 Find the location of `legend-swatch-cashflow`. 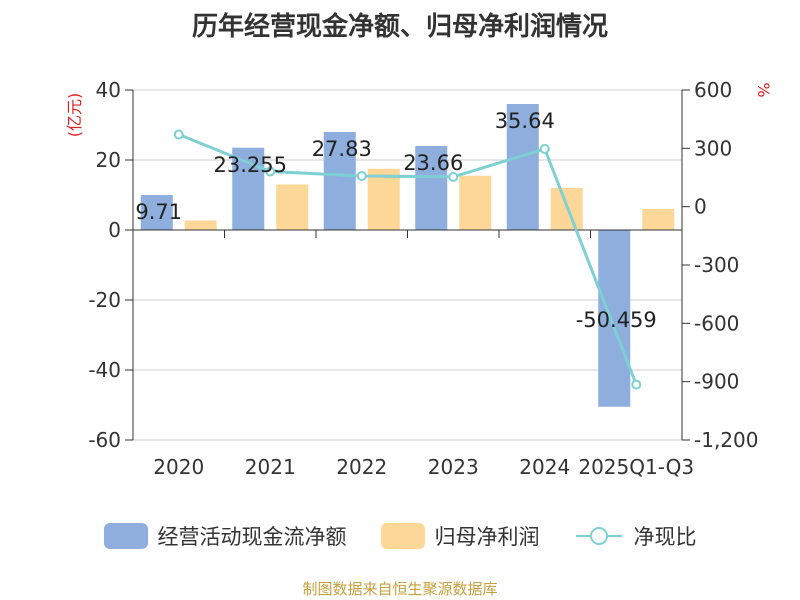

legend-swatch-cashflow is located at coordinates (125, 536).